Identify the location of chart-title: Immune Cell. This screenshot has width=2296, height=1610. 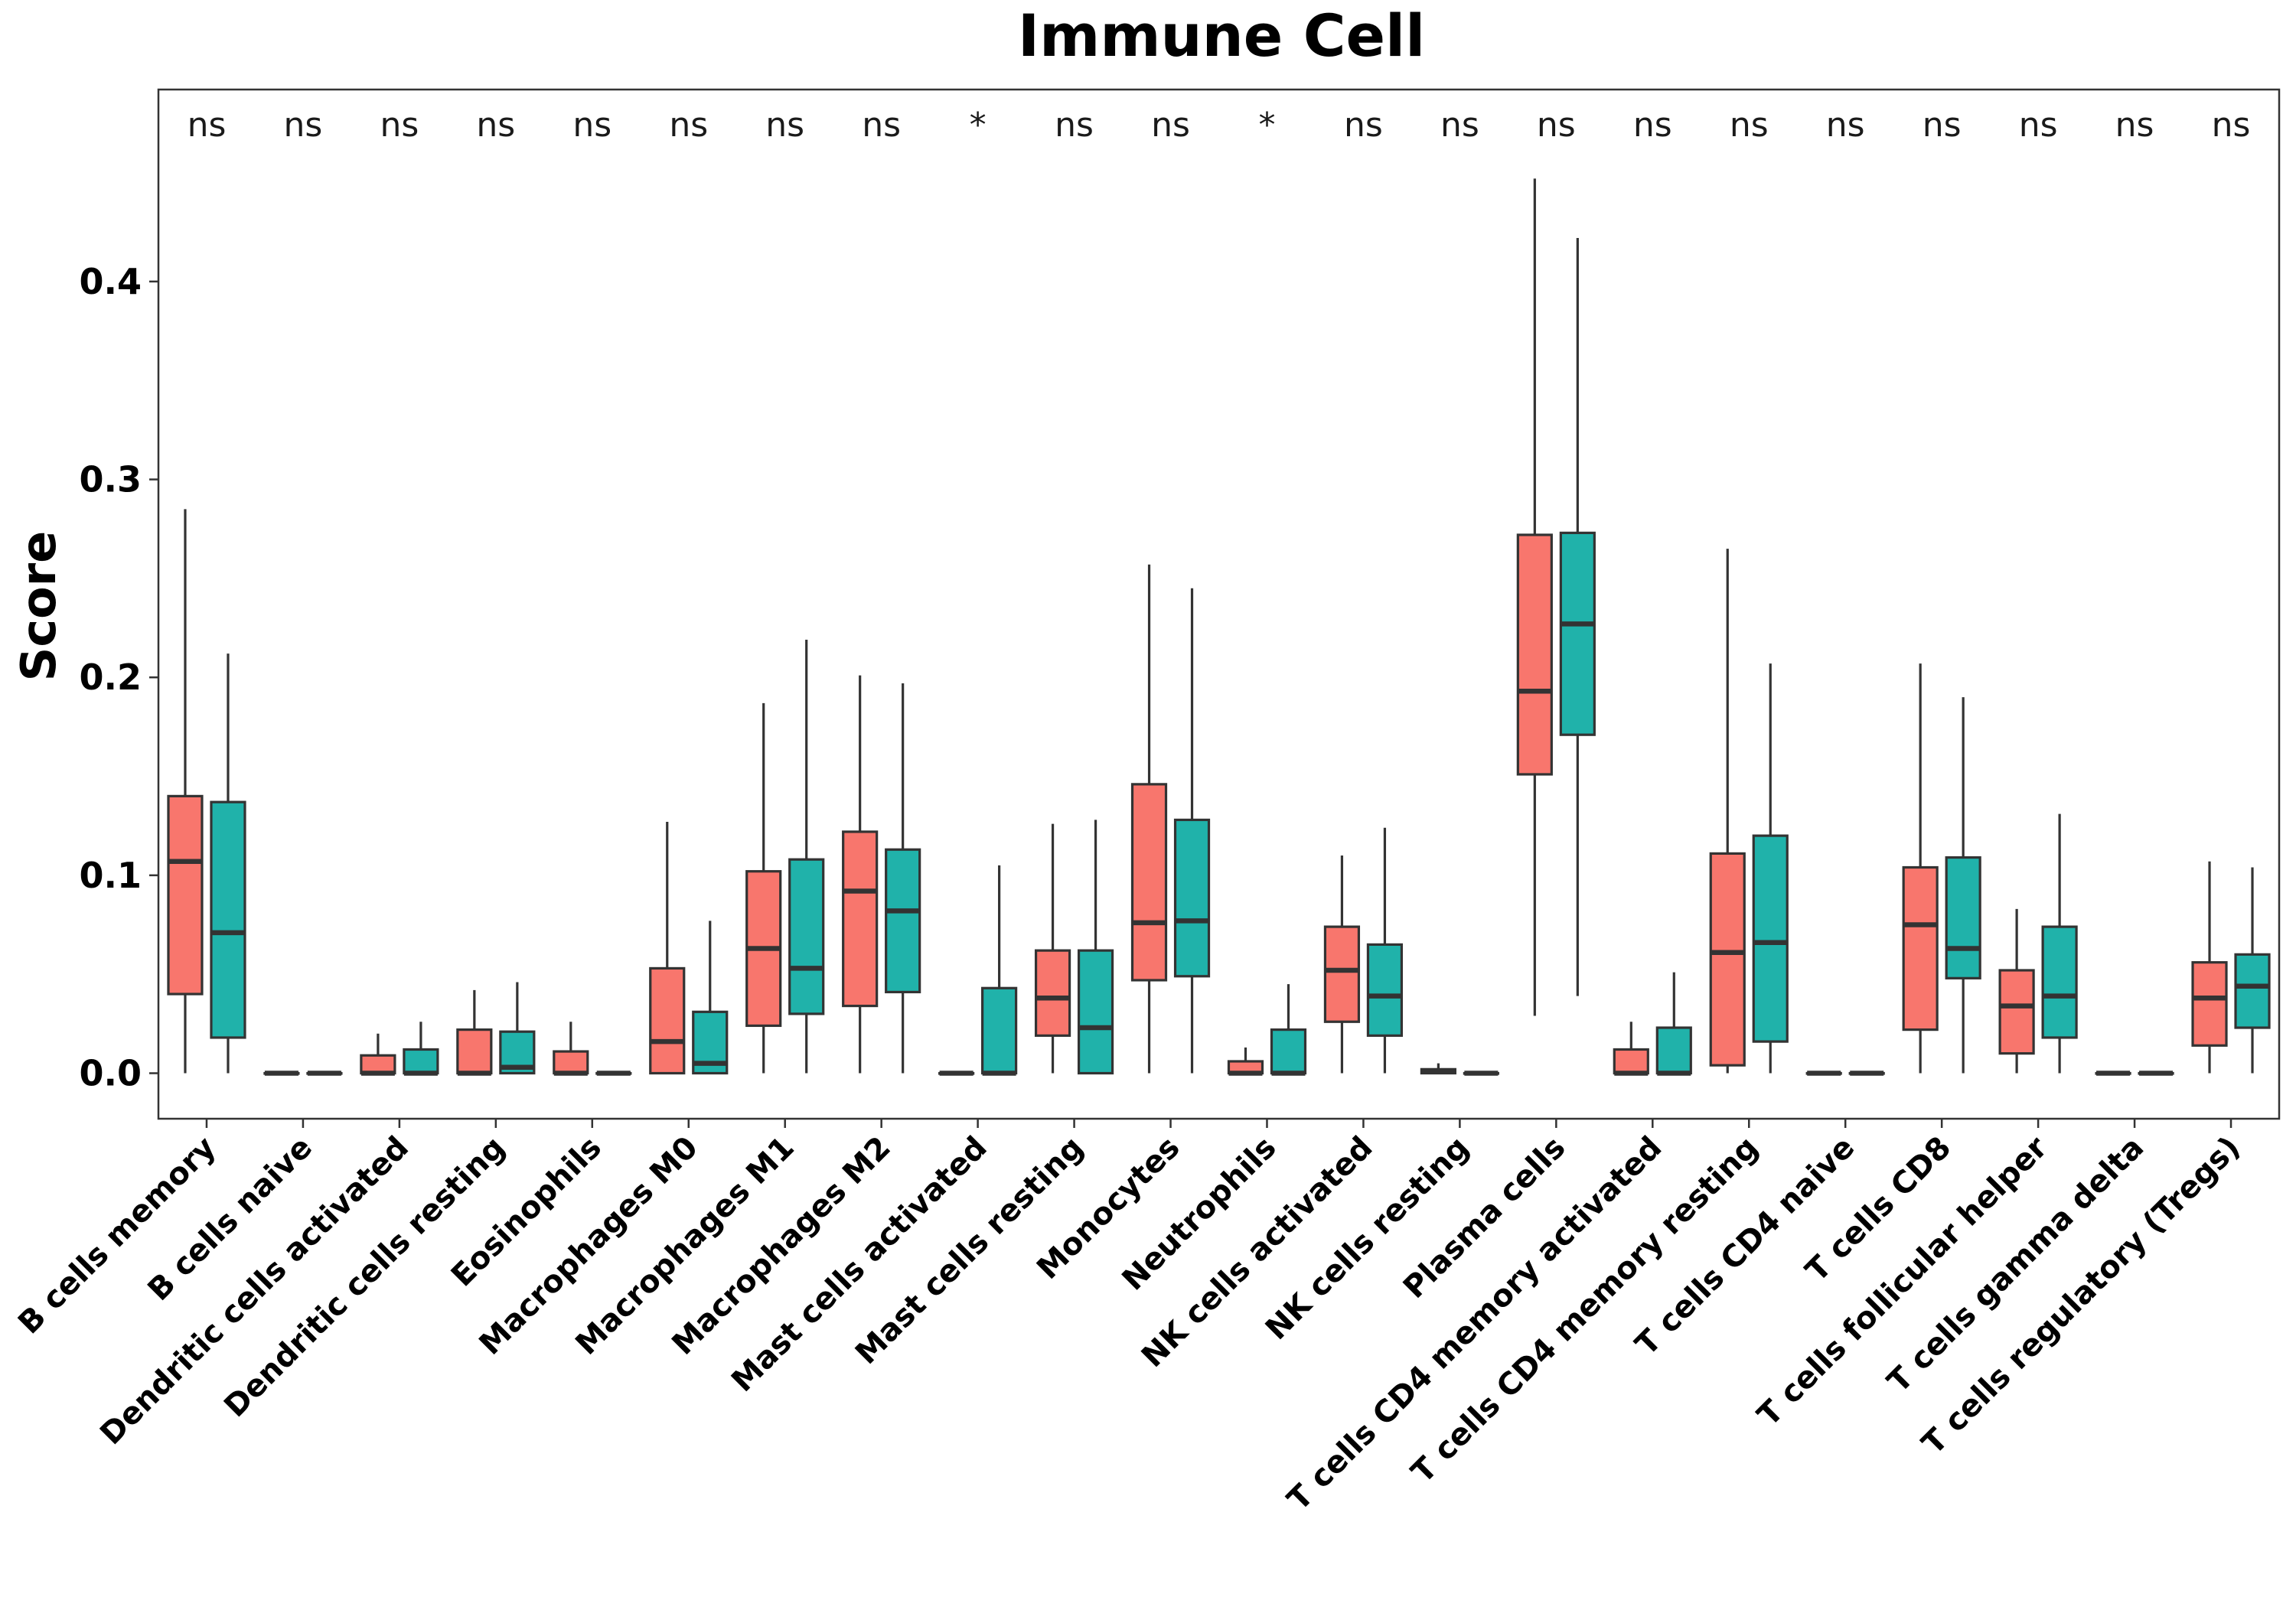
(1221, 36).